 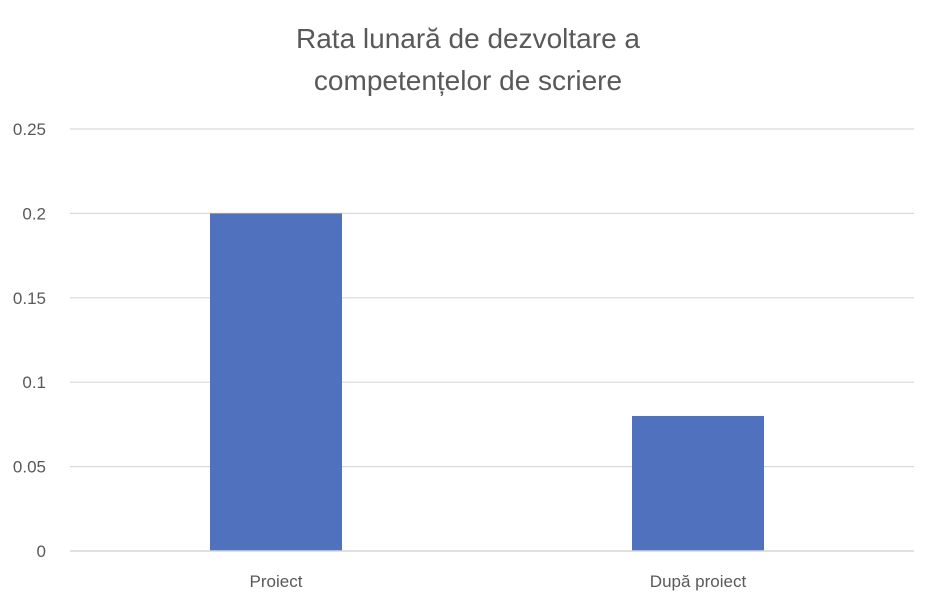 What do you see at coordinates (29, 467) in the screenshot?
I see `y-tick-label: 0.05` at bounding box center [29, 467].